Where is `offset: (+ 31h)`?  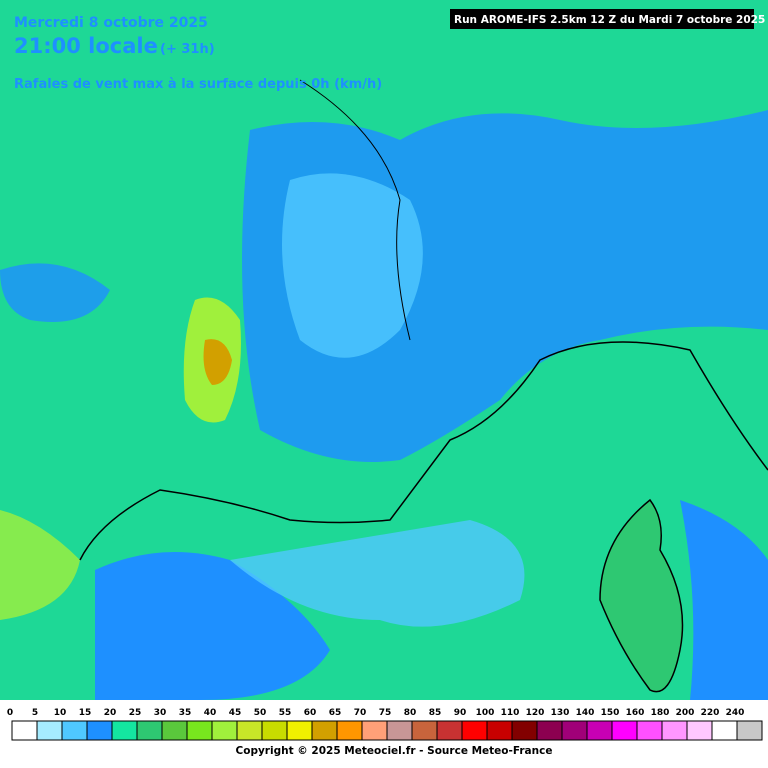
offset: (+ 31h) is located at coordinates (187, 49).